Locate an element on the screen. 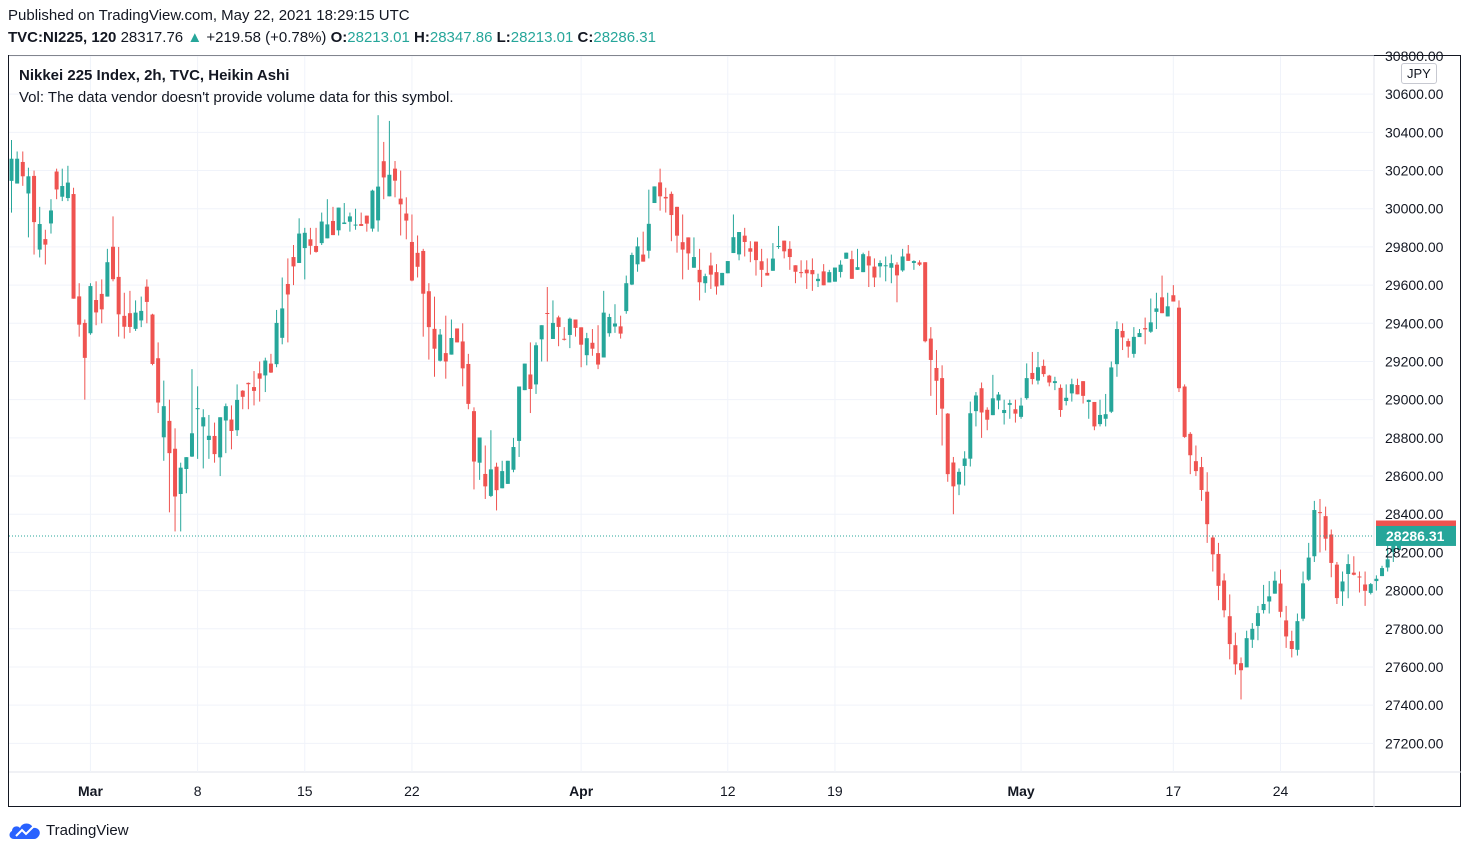 The width and height of the screenshot is (1470, 855). price-tick-label: 30600.00 is located at coordinates (1414, 94).